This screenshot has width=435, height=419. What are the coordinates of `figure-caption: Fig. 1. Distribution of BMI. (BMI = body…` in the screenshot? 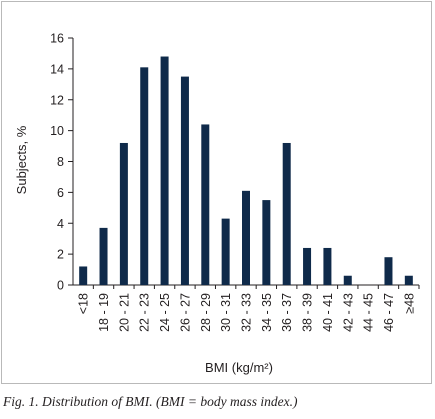 It's located at (150, 401).